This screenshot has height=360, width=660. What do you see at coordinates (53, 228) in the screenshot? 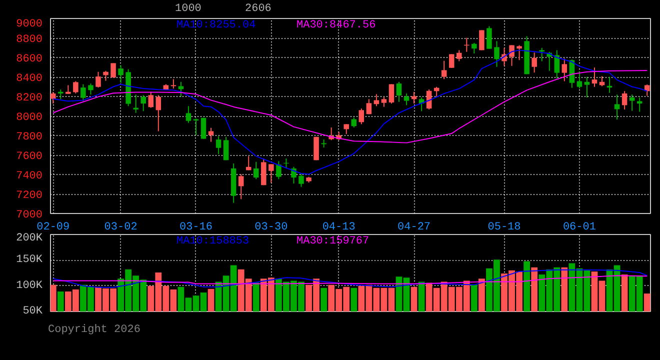
I see `x-tick-label: 02-09` at bounding box center [53, 228].